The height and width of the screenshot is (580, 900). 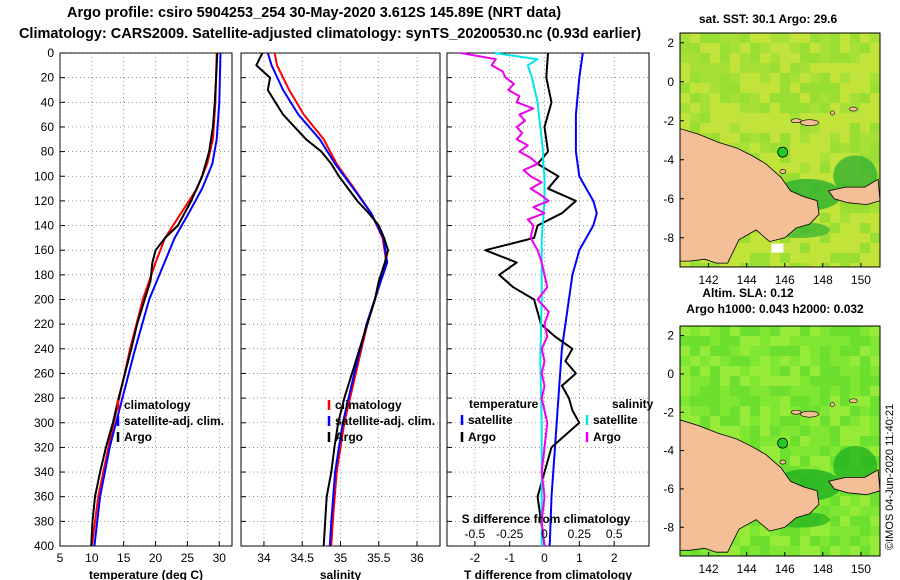 What do you see at coordinates (368, 405) in the screenshot?
I see `legend-label: climatology` at bounding box center [368, 405].